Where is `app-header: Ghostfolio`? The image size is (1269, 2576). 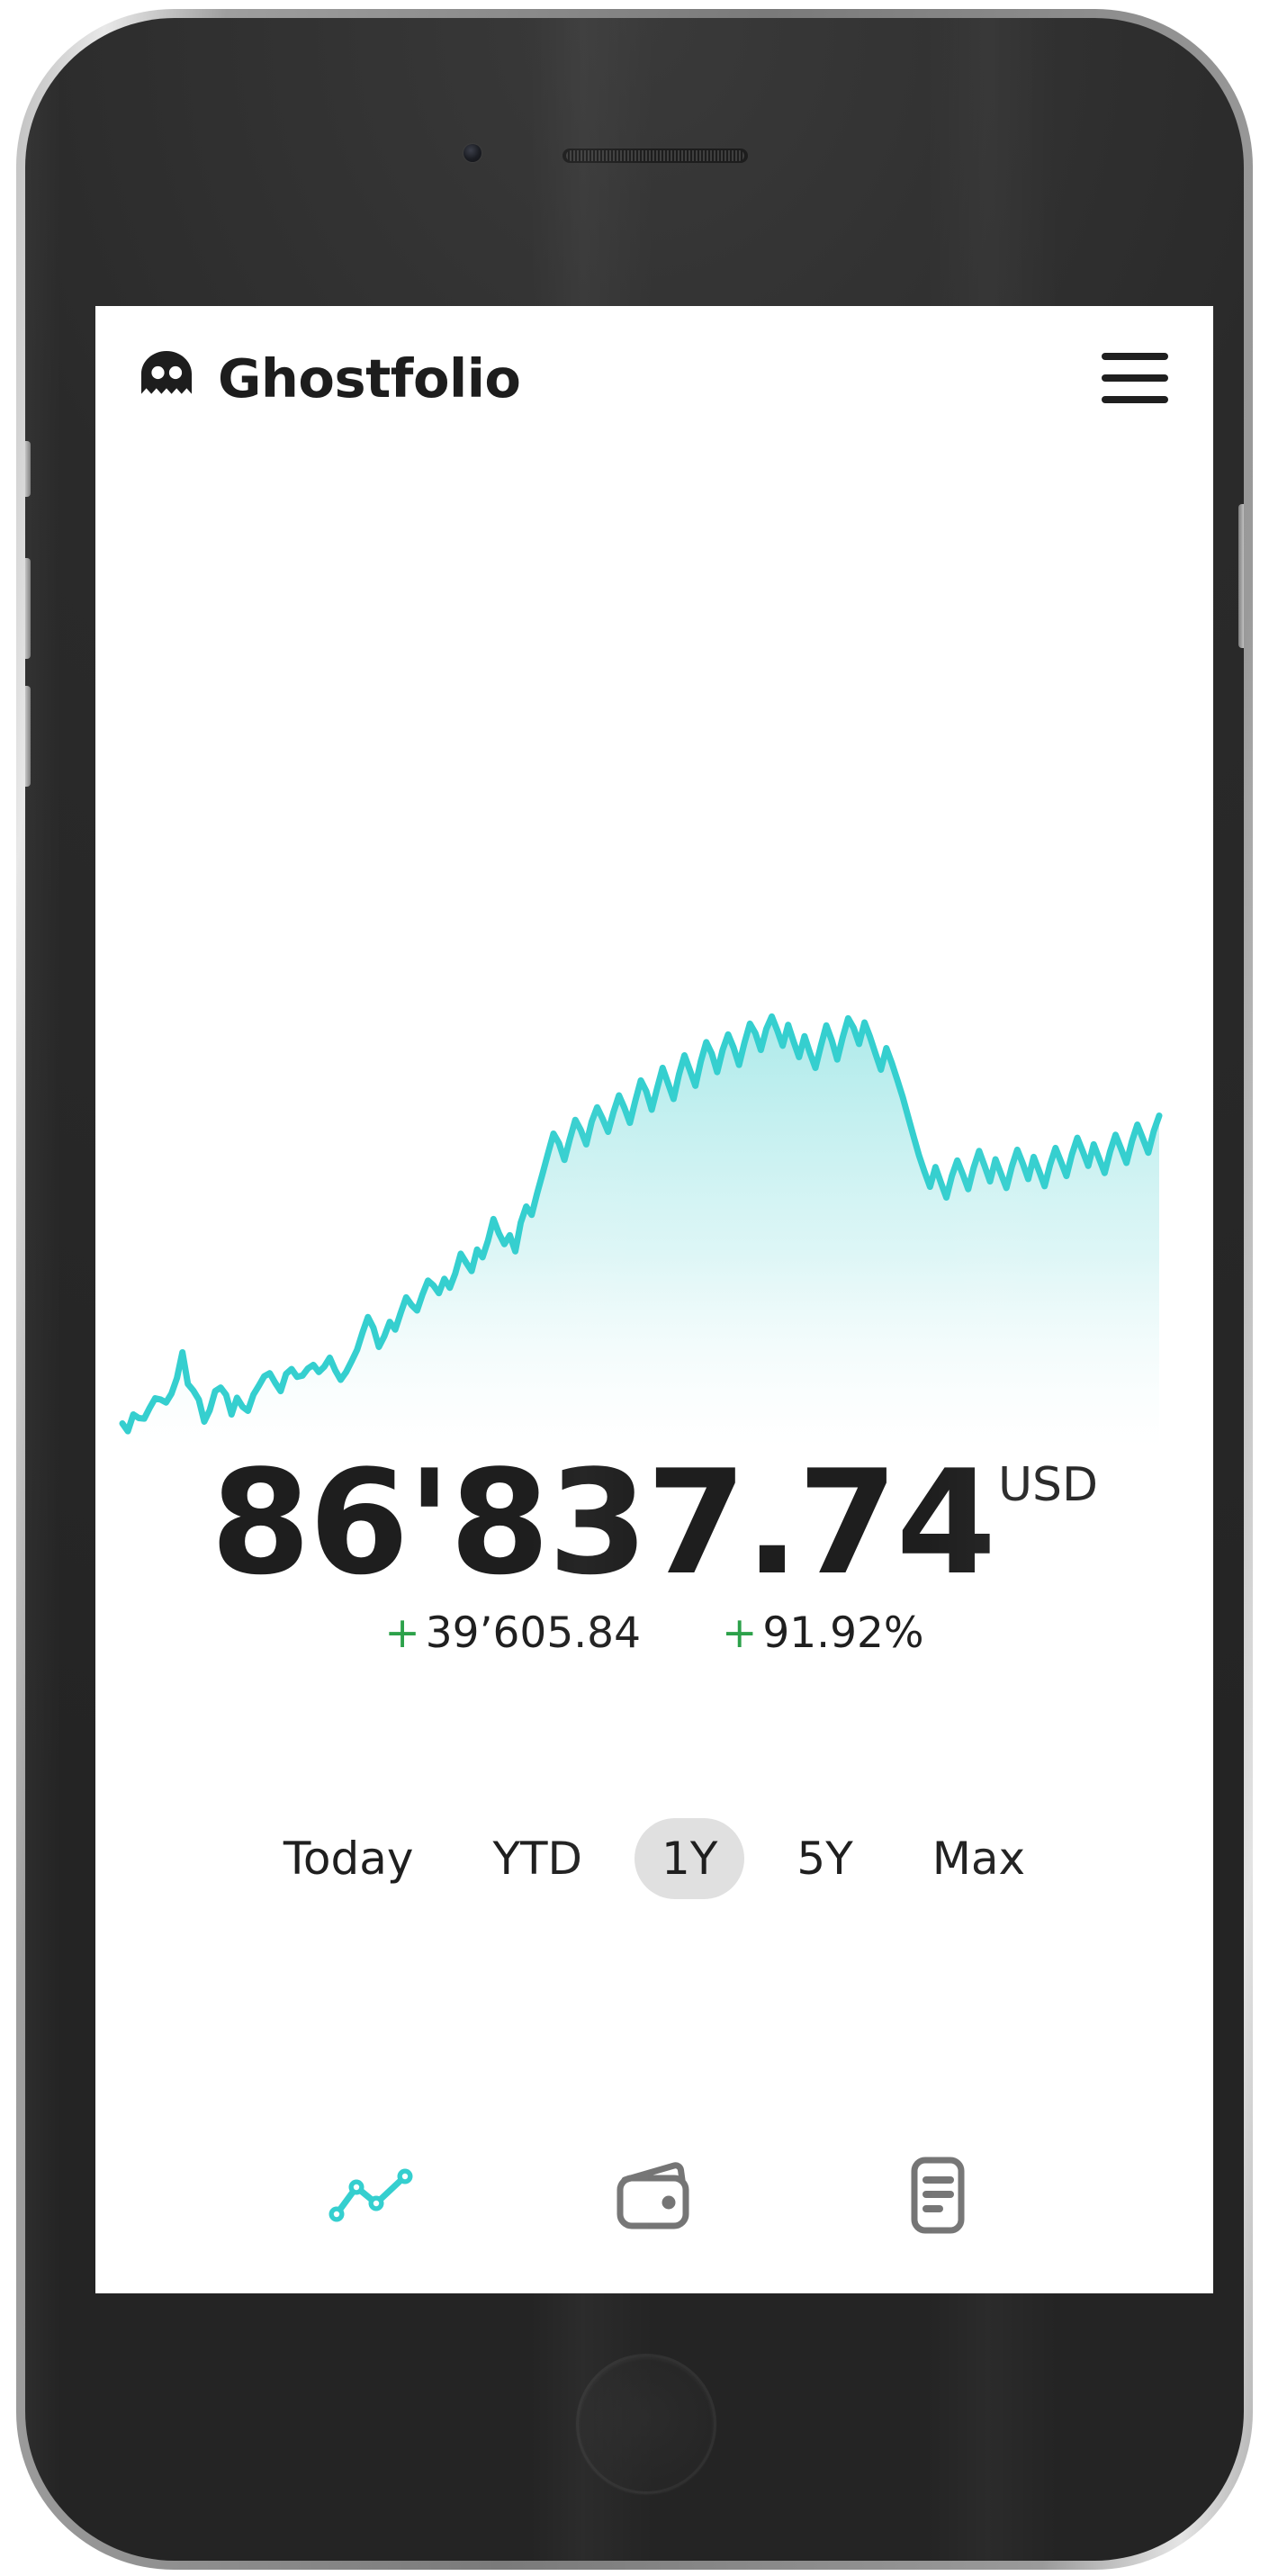
app-header: Ghostfolio is located at coordinates (654, 378).